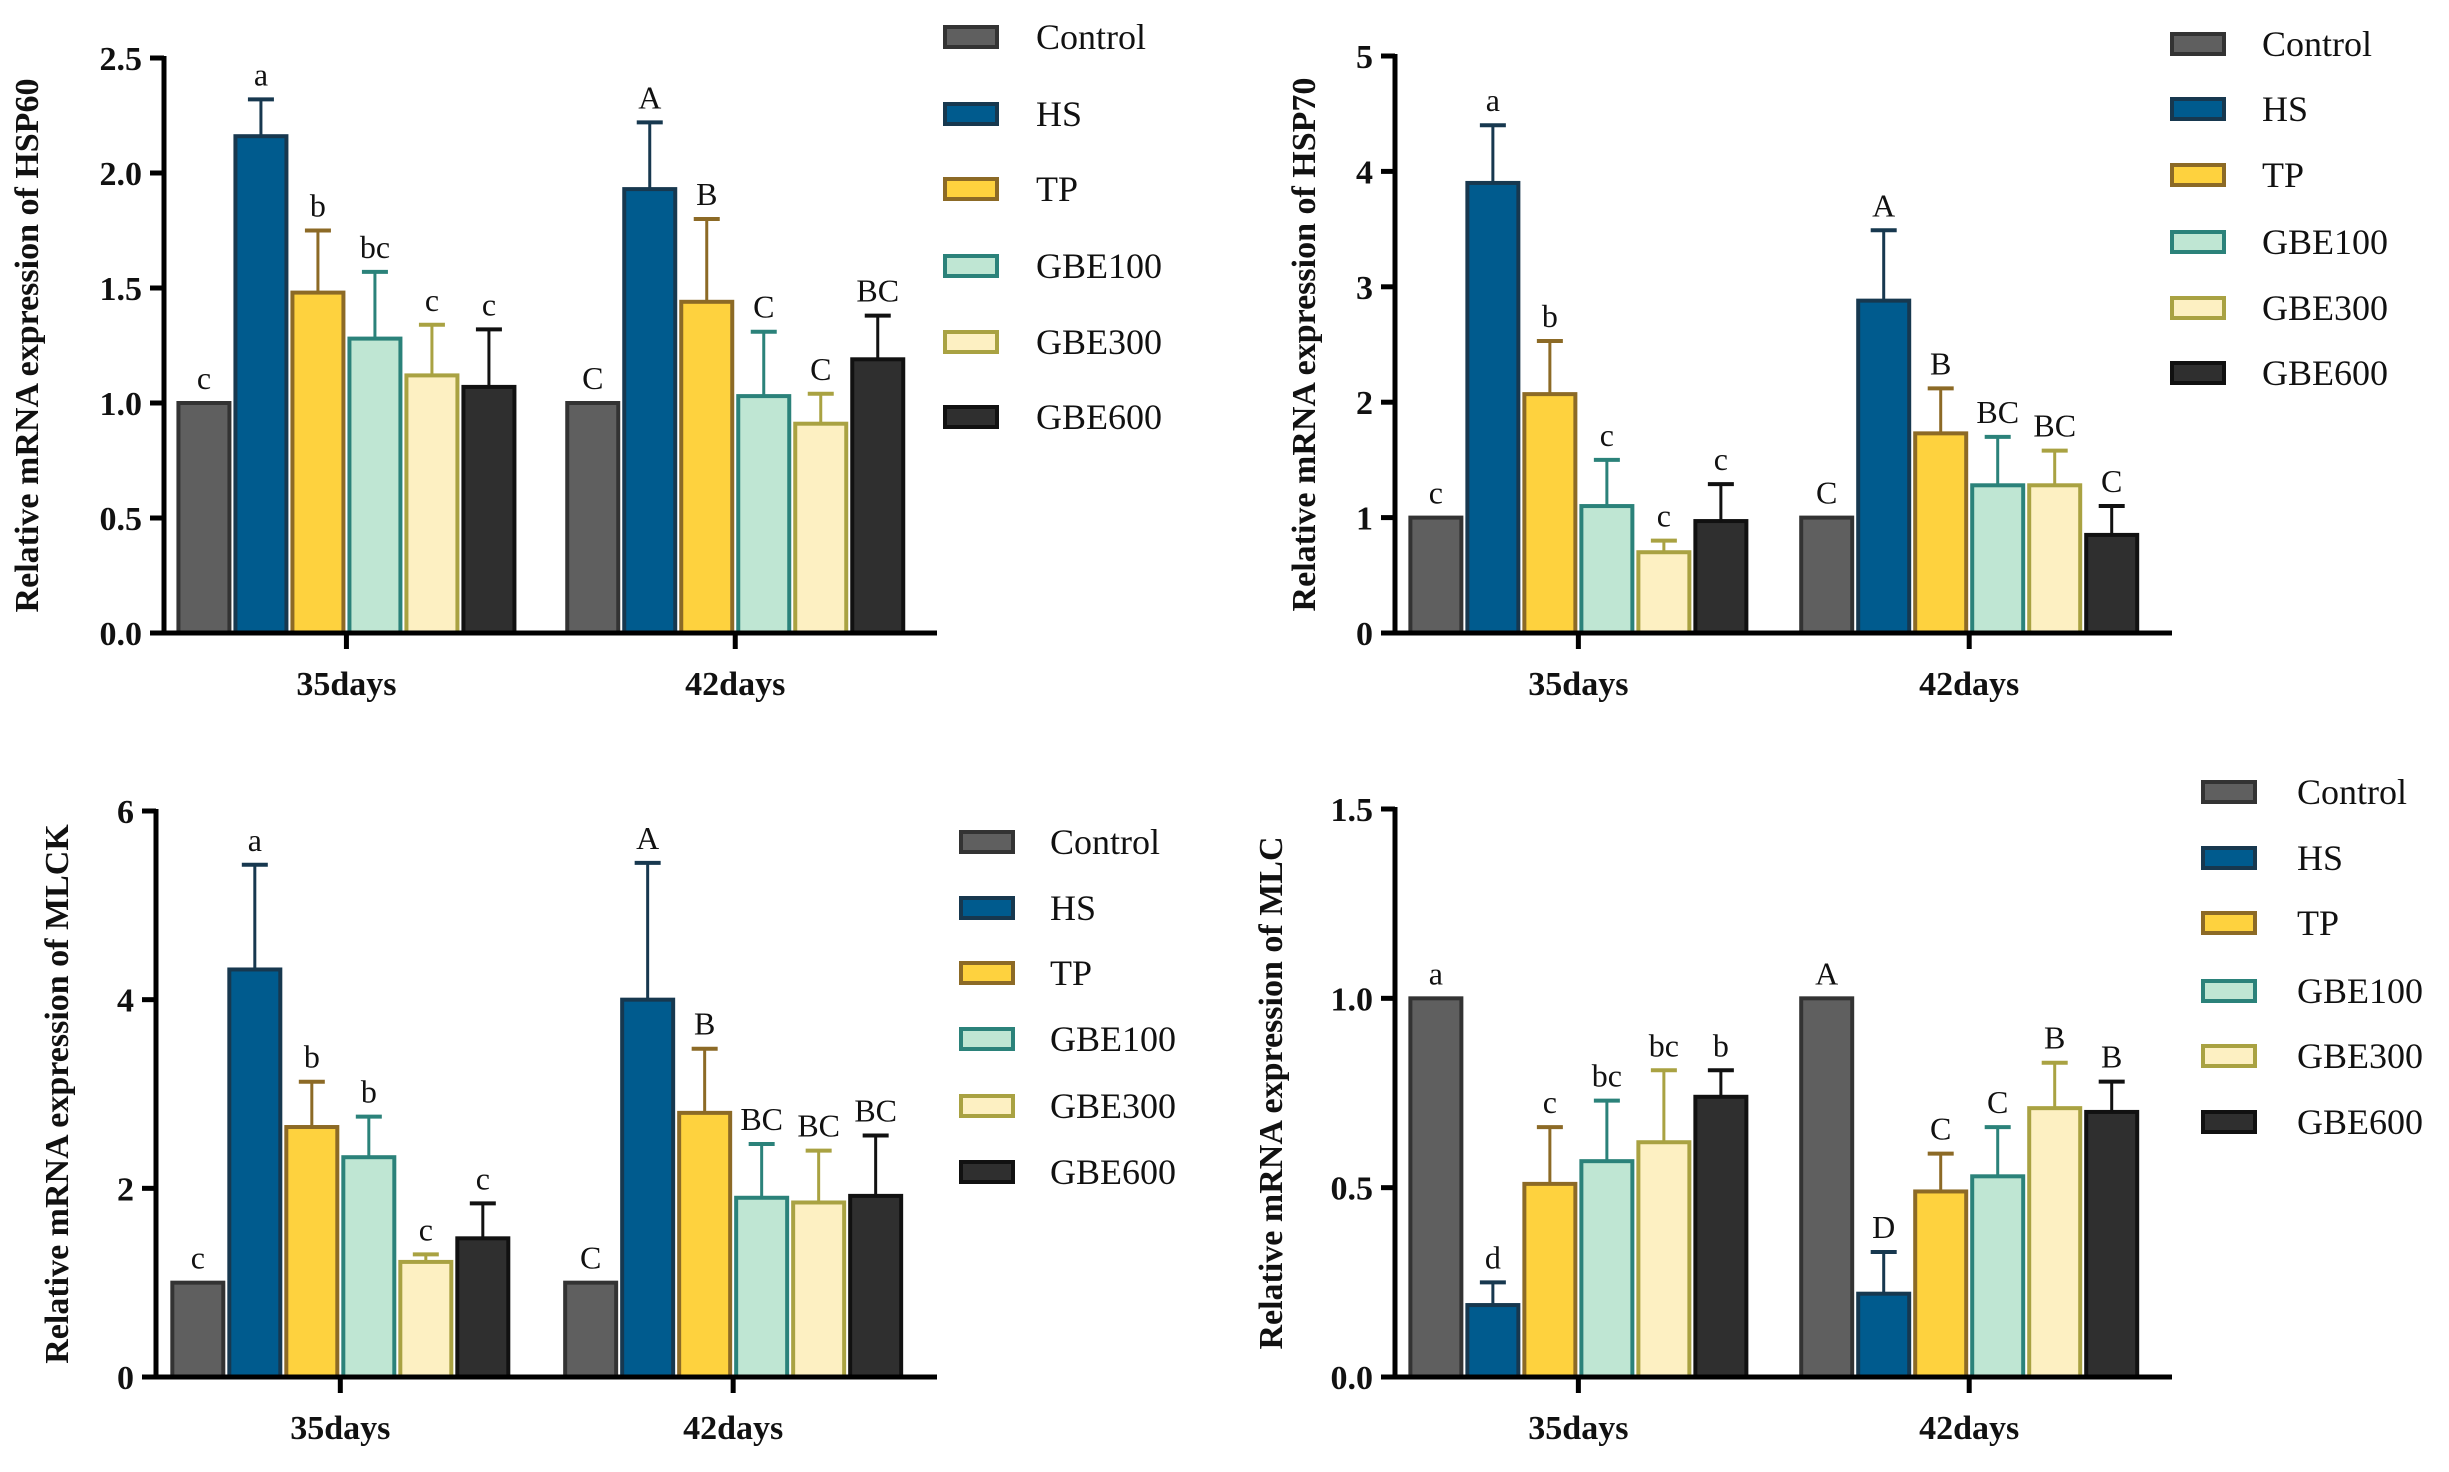 This screenshot has width=2449, height=1472. What do you see at coordinates (987, 1106) in the screenshot?
I see `legend-swatch-GBE300` at bounding box center [987, 1106].